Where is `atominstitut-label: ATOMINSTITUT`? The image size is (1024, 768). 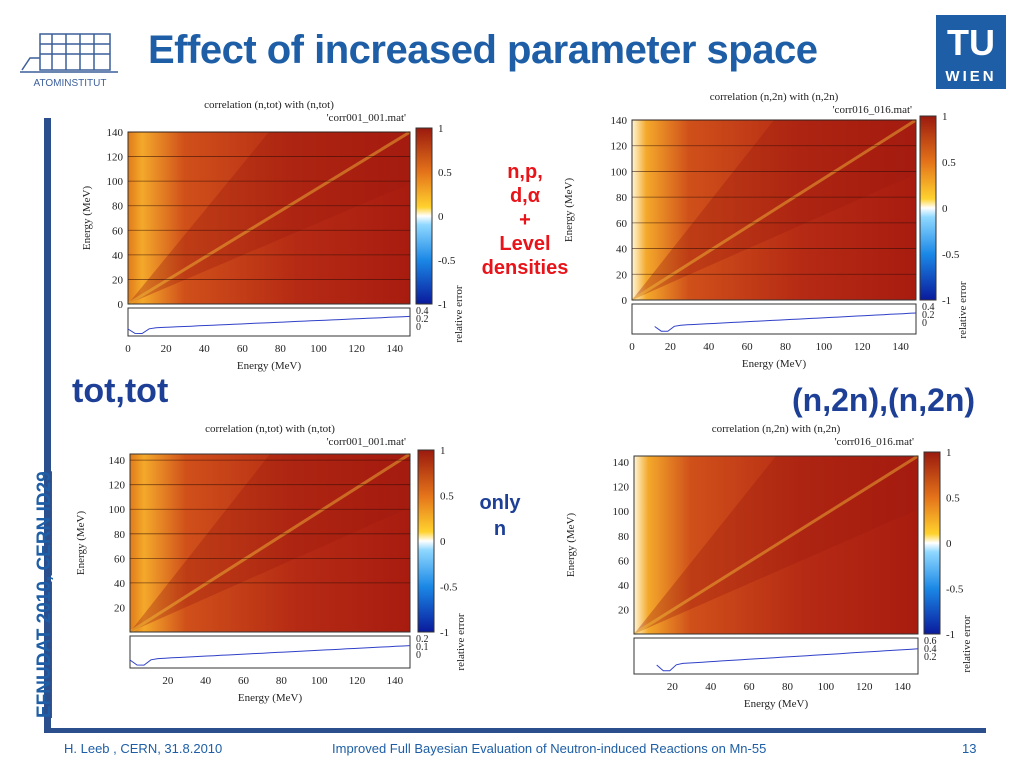 atominstitut-label: ATOMINSTITUT is located at coordinates (70, 83).